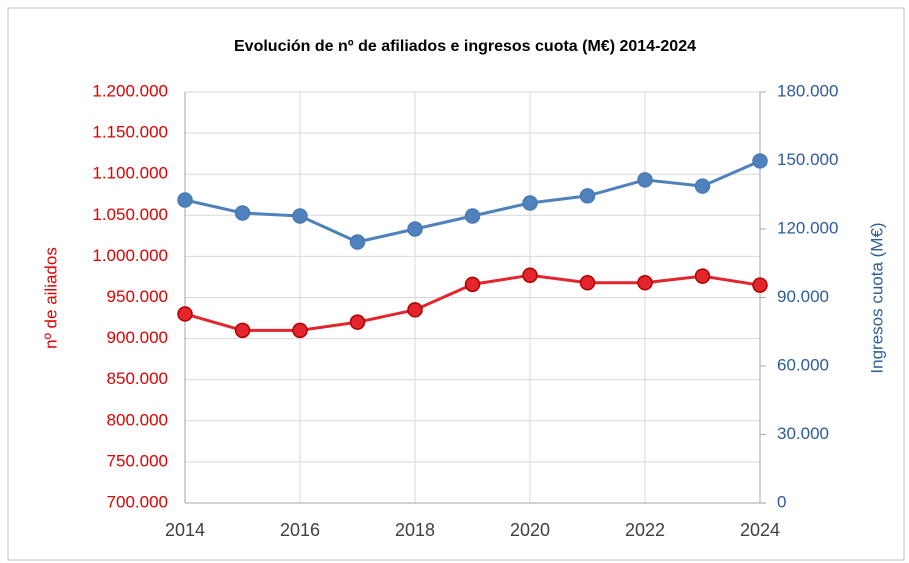 The width and height of the screenshot is (909, 563). What do you see at coordinates (415, 530) in the screenshot?
I see `x-tick-label: 2018` at bounding box center [415, 530].